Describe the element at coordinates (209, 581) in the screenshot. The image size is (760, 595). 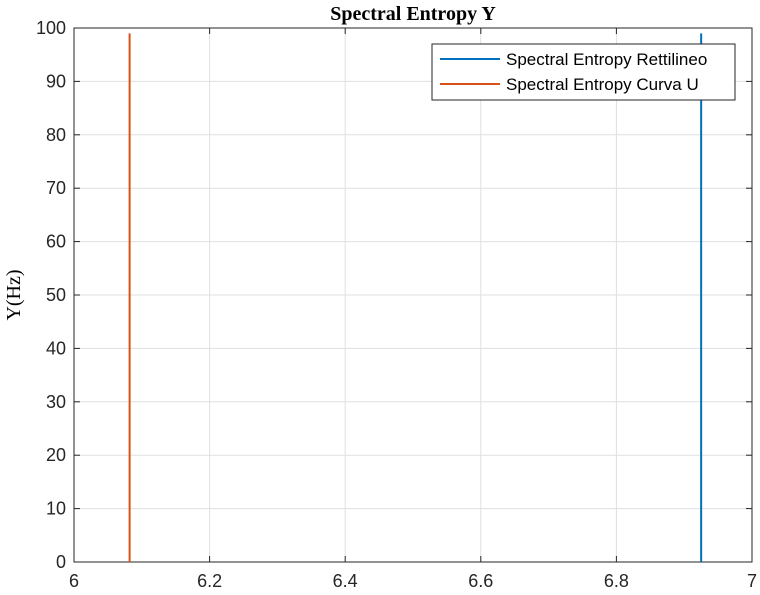
I see `x-tick-label: 6.2` at that location.